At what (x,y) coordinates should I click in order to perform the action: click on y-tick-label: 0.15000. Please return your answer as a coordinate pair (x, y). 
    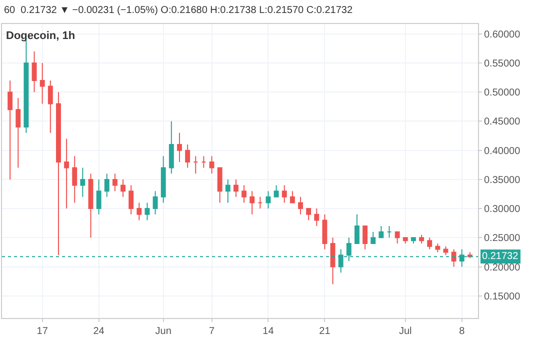
    Looking at the image, I should click on (502, 296).